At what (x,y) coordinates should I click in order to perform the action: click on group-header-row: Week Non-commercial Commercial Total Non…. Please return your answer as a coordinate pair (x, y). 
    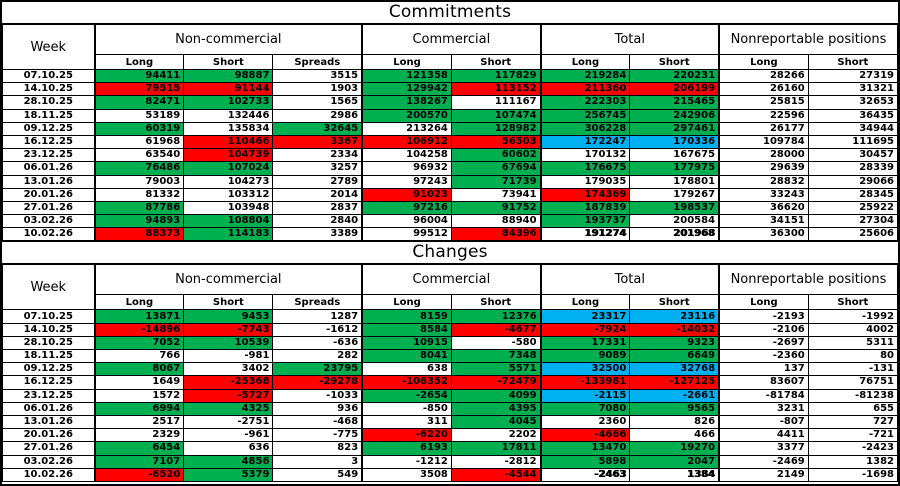
    Looking at the image, I should click on (450, 47).